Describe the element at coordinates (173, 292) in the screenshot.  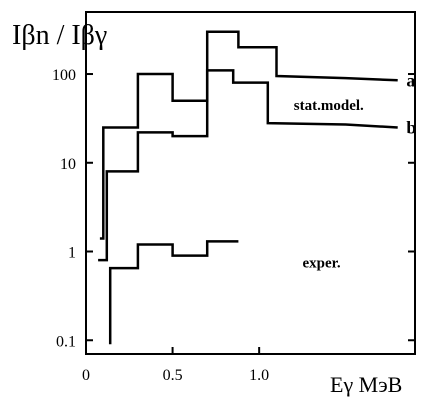
I see `series-line-exper` at that location.